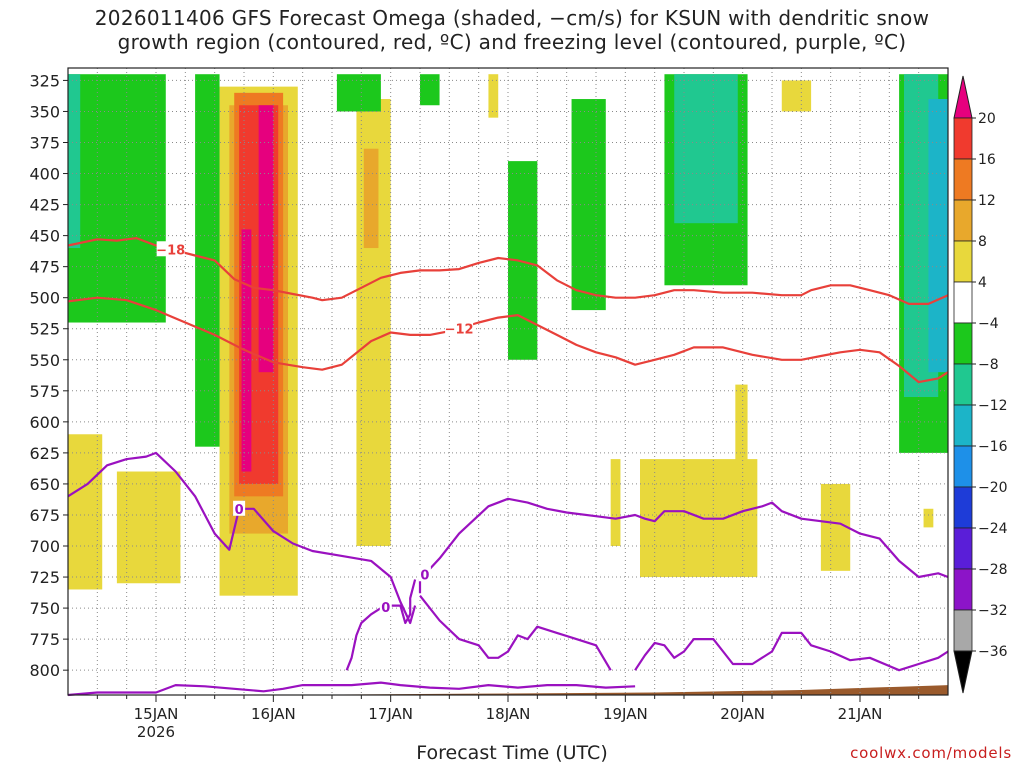  What do you see at coordinates (988, 324) in the screenshot?
I see `colorbar-label-5: −4` at bounding box center [988, 324].